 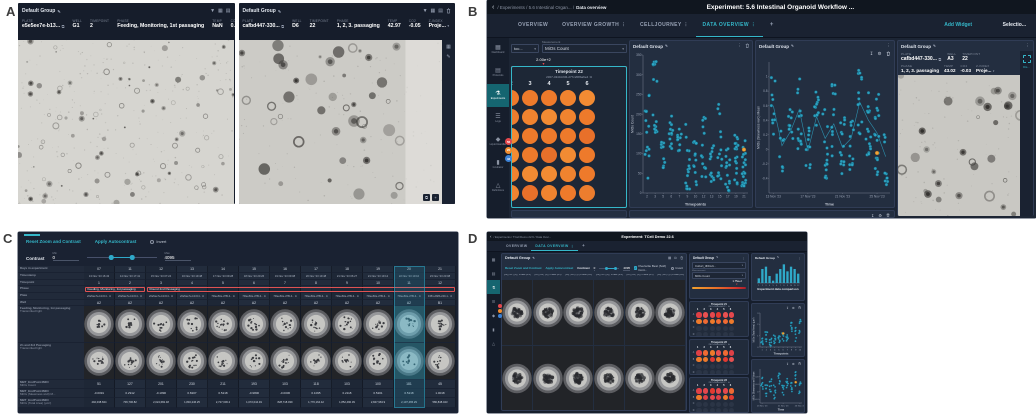 I want to click on slider-handle-min, so click(x=111, y=257).